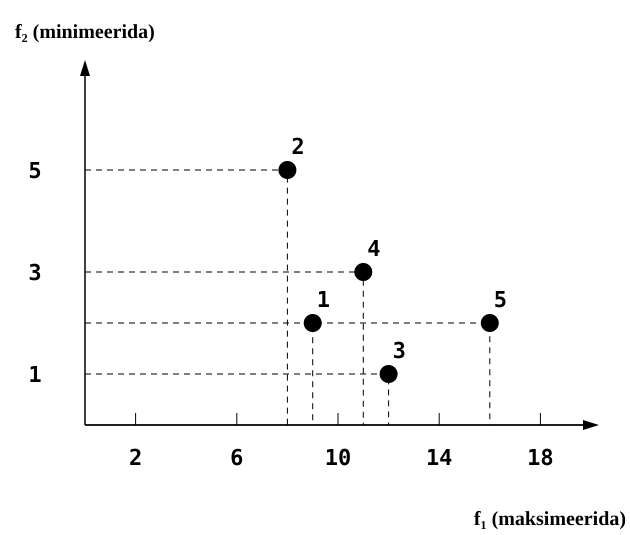  What do you see at coordinates (338, 458) in the screenshot?
I see `x-tick-label: 10` at bounding box center [338, 458].